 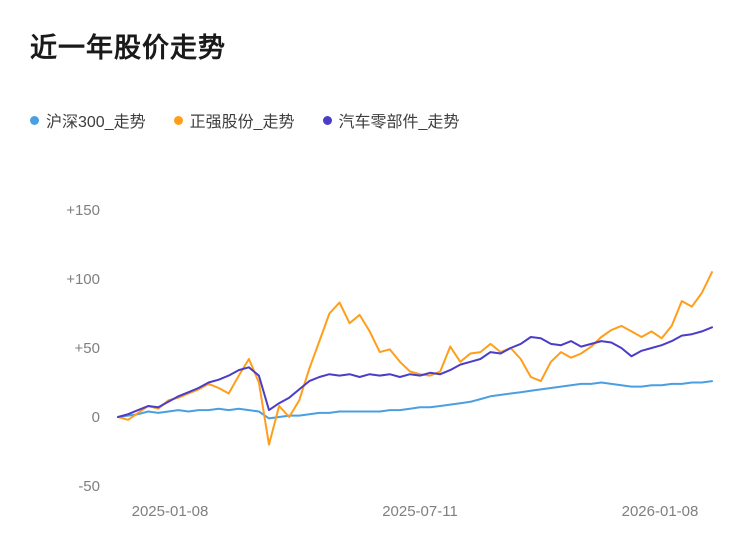 I want to click on legend-item-1: 正强股份_走势, so click(x=234, y=120).